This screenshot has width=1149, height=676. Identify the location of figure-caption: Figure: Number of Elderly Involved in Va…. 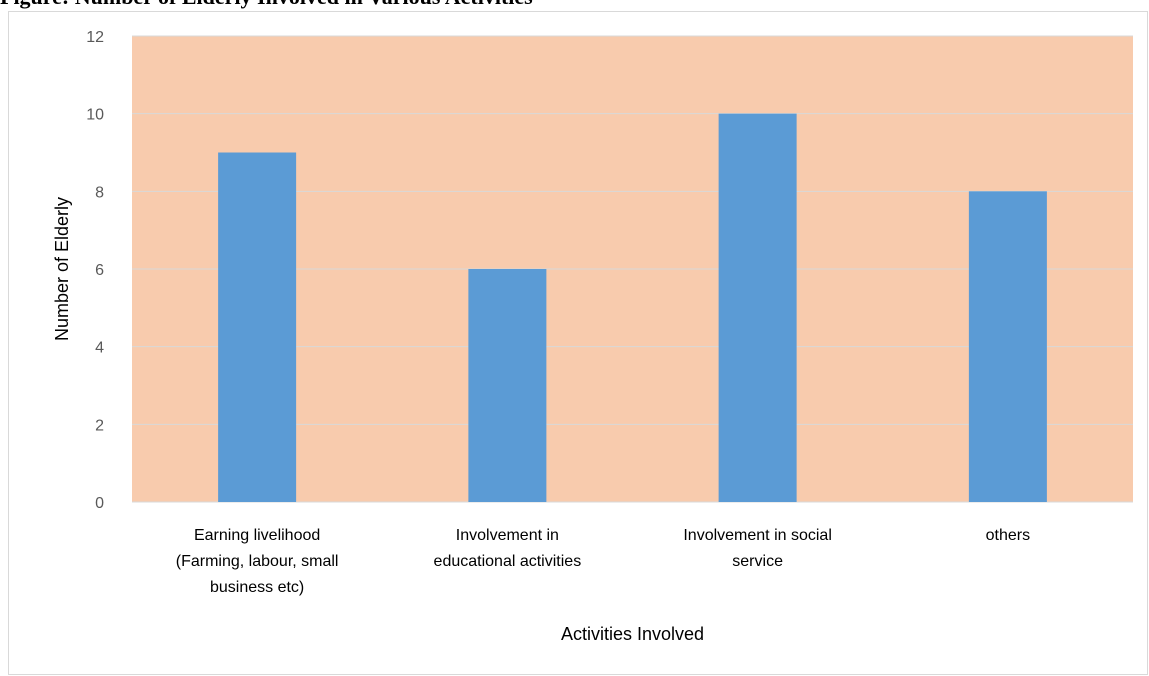
(266, 5).